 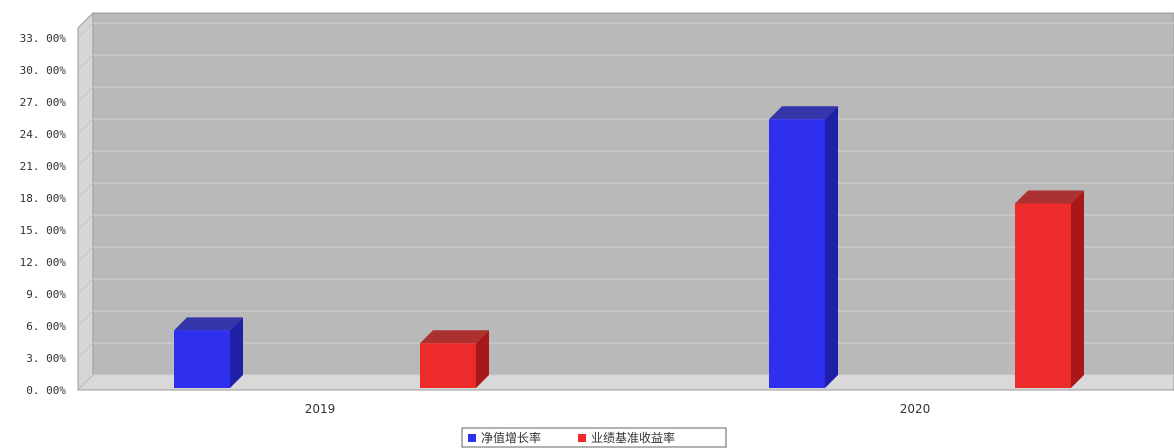 What do you see at coordinates (511, 437) in the screenshot?
I see `legend-label: 净值增长率` at bounding box center [511, 437].